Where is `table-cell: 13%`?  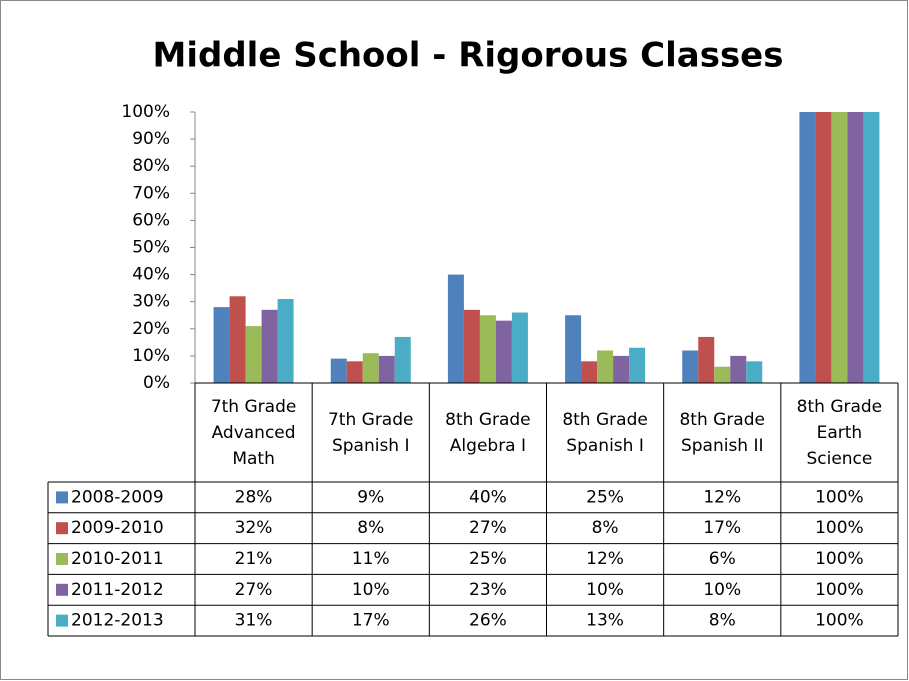 table-cell: 13% is located at coordinates (605, 621).